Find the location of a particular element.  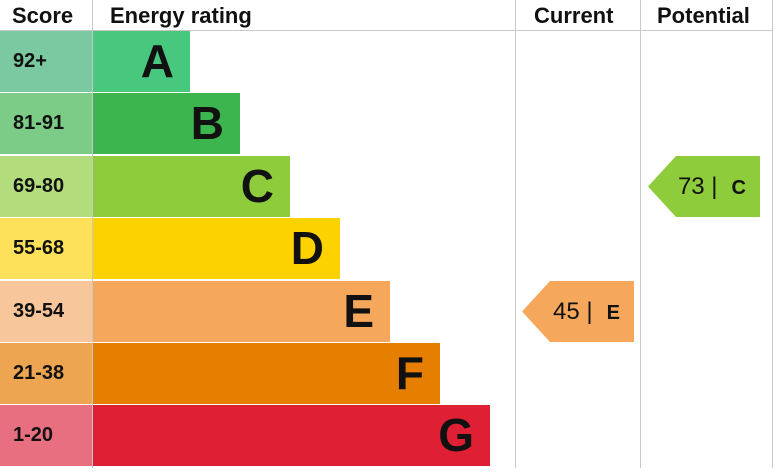

current-rating-arrow: 45 | E is located at coordinates (578, 311).